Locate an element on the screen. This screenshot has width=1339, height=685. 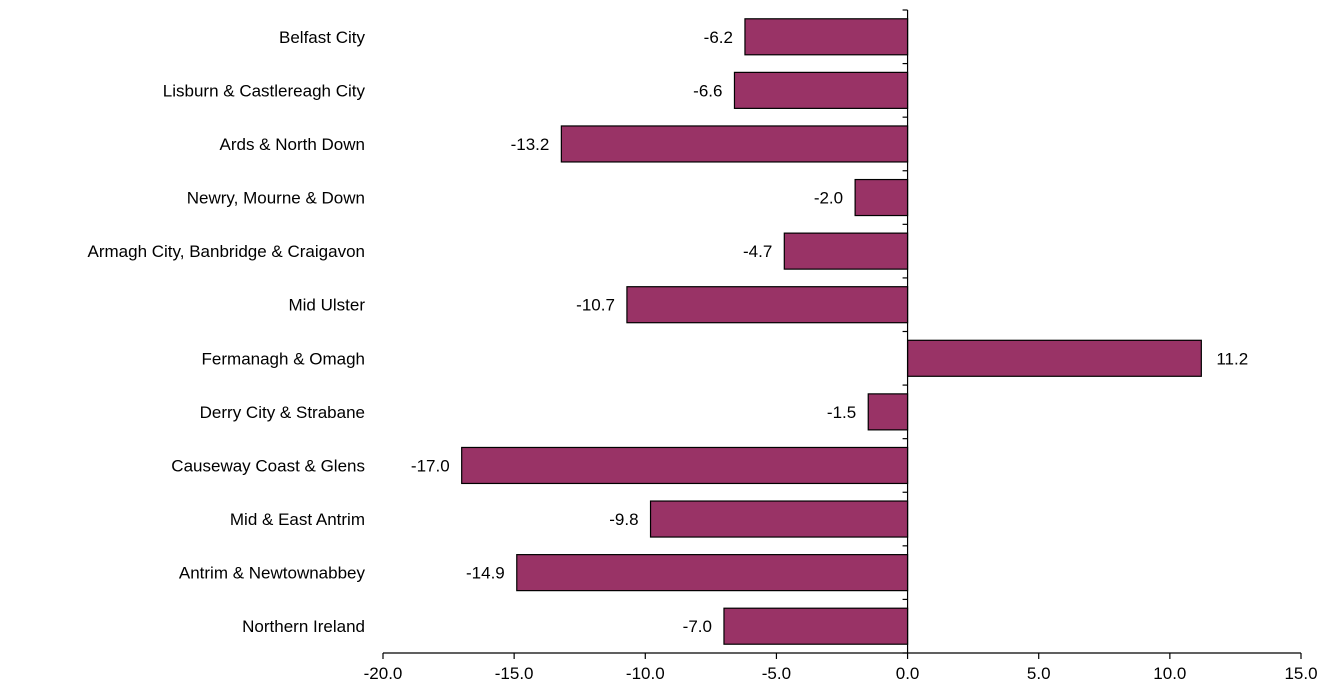
value-label-northern-ireland: -7.0 is located at coordinates (697, 626).